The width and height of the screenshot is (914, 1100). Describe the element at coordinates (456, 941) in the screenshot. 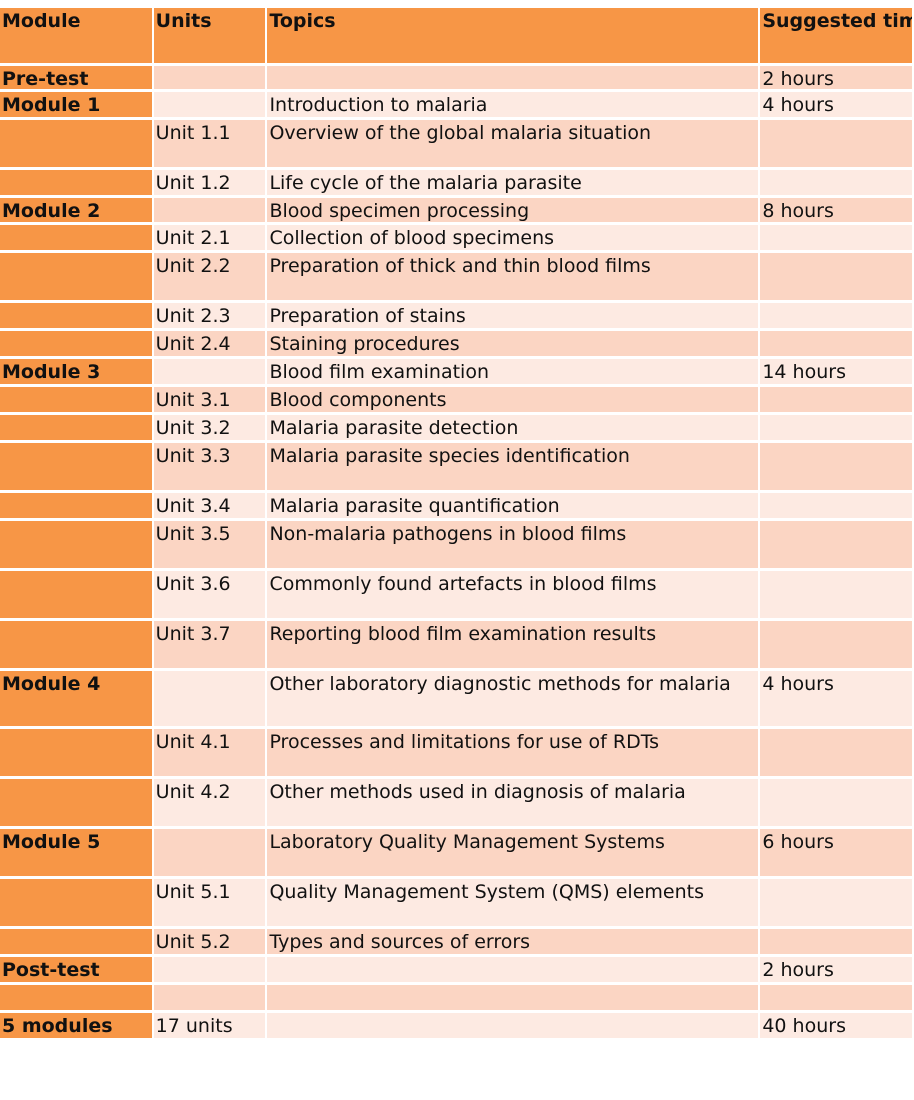

I see `table-row: Unit 5.2 Types and sources of errors` at that location.